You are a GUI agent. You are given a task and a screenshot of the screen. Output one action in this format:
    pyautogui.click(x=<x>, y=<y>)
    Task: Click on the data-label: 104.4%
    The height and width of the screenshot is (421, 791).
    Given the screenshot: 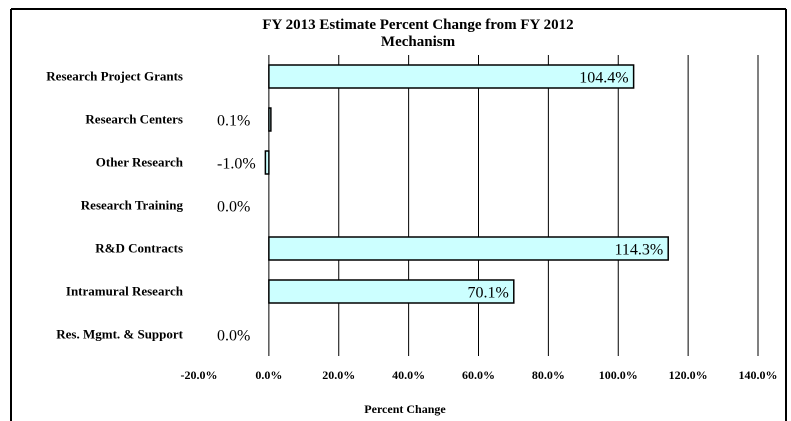 What is the action you would take?
    pyautogui.click(x=603, y=78)
    